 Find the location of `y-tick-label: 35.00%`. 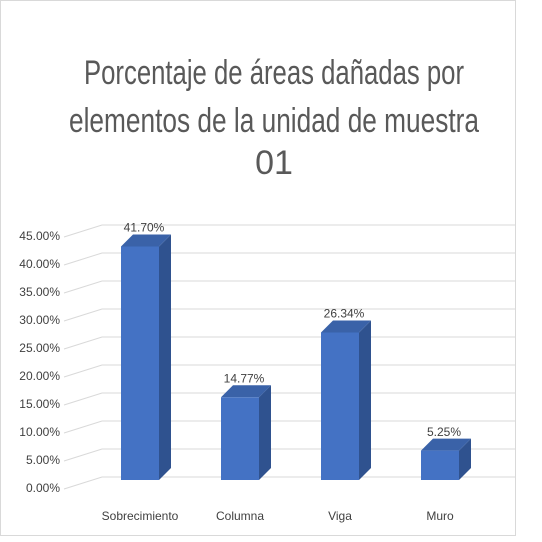

y-tick-label: 35.00% is located at coordinates (39, 292).